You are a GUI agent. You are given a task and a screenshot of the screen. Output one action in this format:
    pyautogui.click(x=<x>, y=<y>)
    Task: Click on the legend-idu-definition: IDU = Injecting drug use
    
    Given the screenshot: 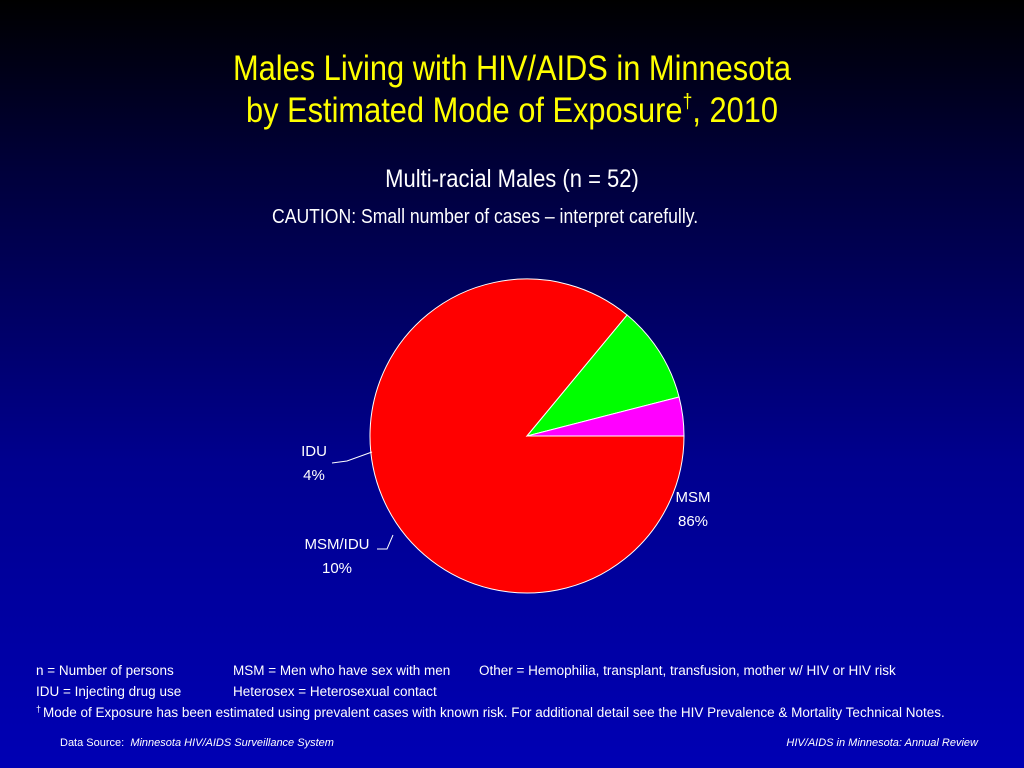 What is the action you would take?
    pyautogui.click(x=109, y=691)
    